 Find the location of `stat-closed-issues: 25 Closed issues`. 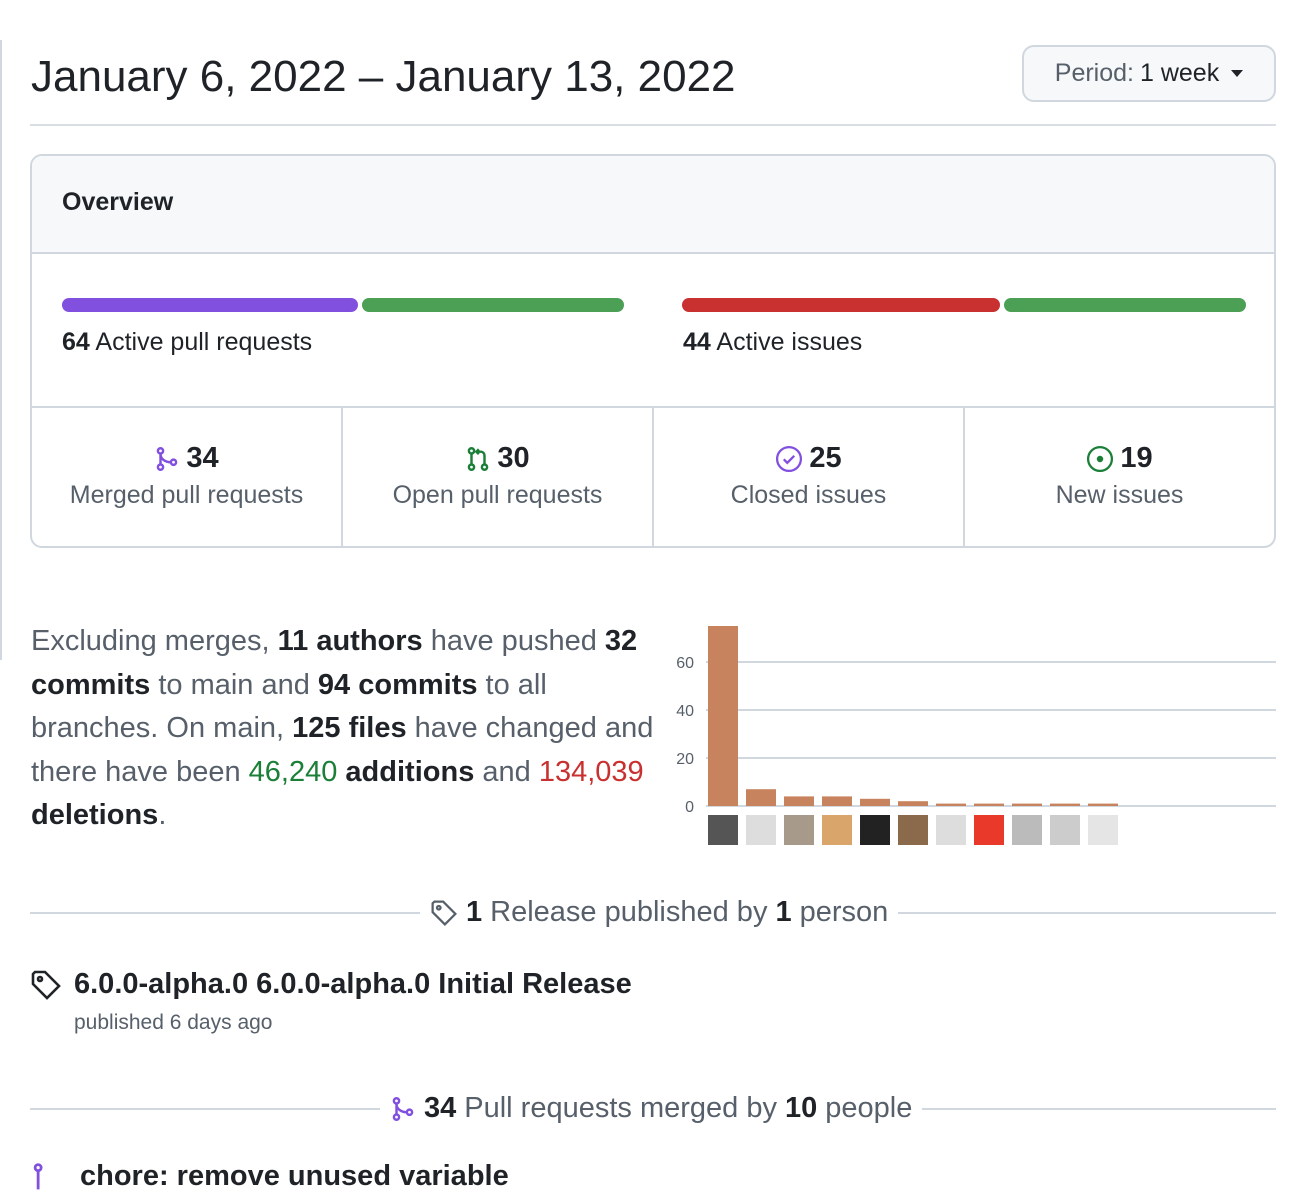

stat-closed-issues: 25 Closed issues is located at coordinates (809, 477).